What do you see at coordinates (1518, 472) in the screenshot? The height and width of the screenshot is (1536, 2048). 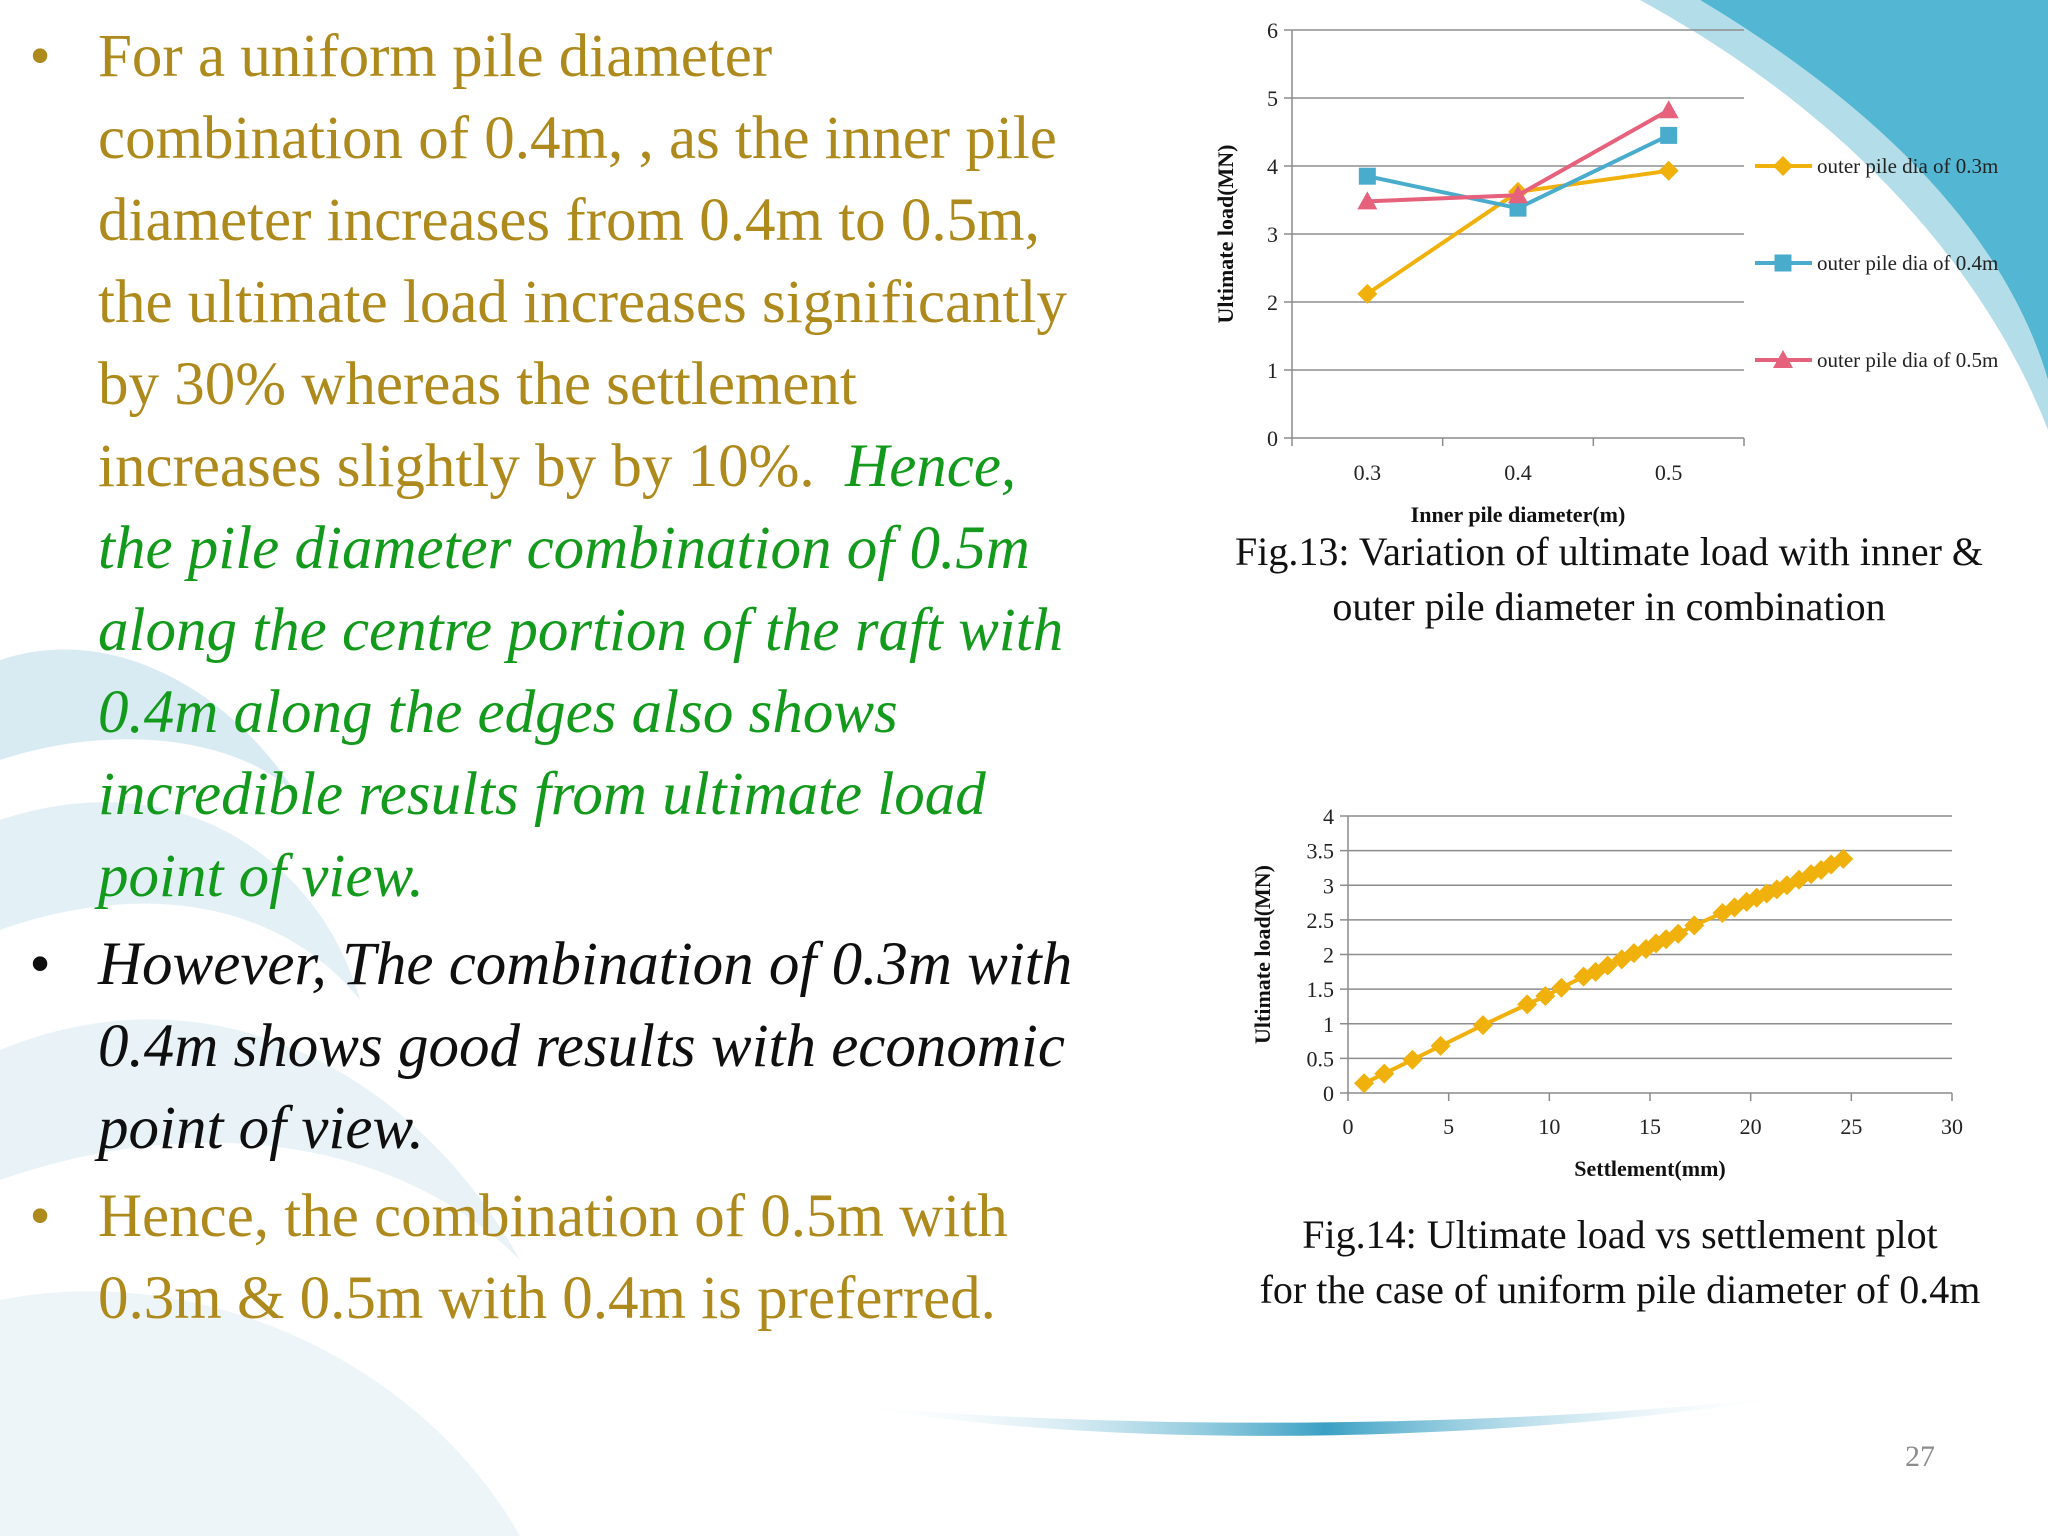 I see `x-tick-label: 0.4` at bounding box center [1518, 472].